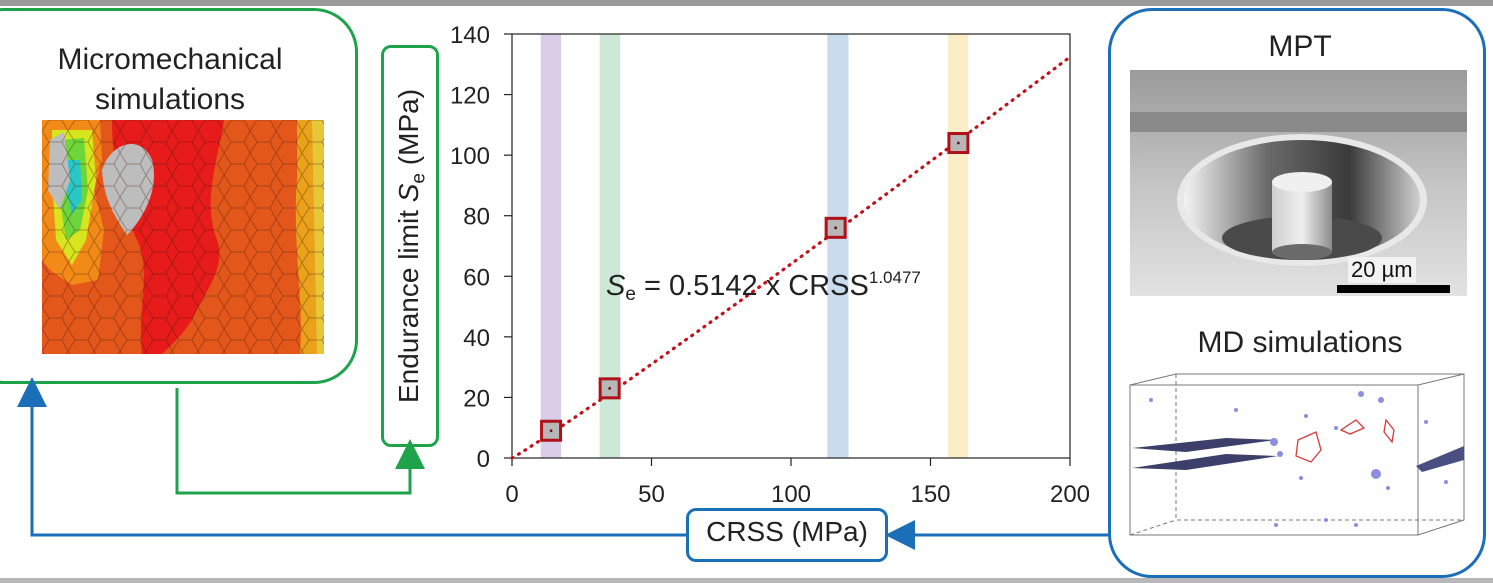 Image resolution: width=1493 pixels, height=583 pixels. What do you see at coordinates (511, 494) in the screenshot?
I see `x-tick-label: 0` at bounding box center [511, 494].